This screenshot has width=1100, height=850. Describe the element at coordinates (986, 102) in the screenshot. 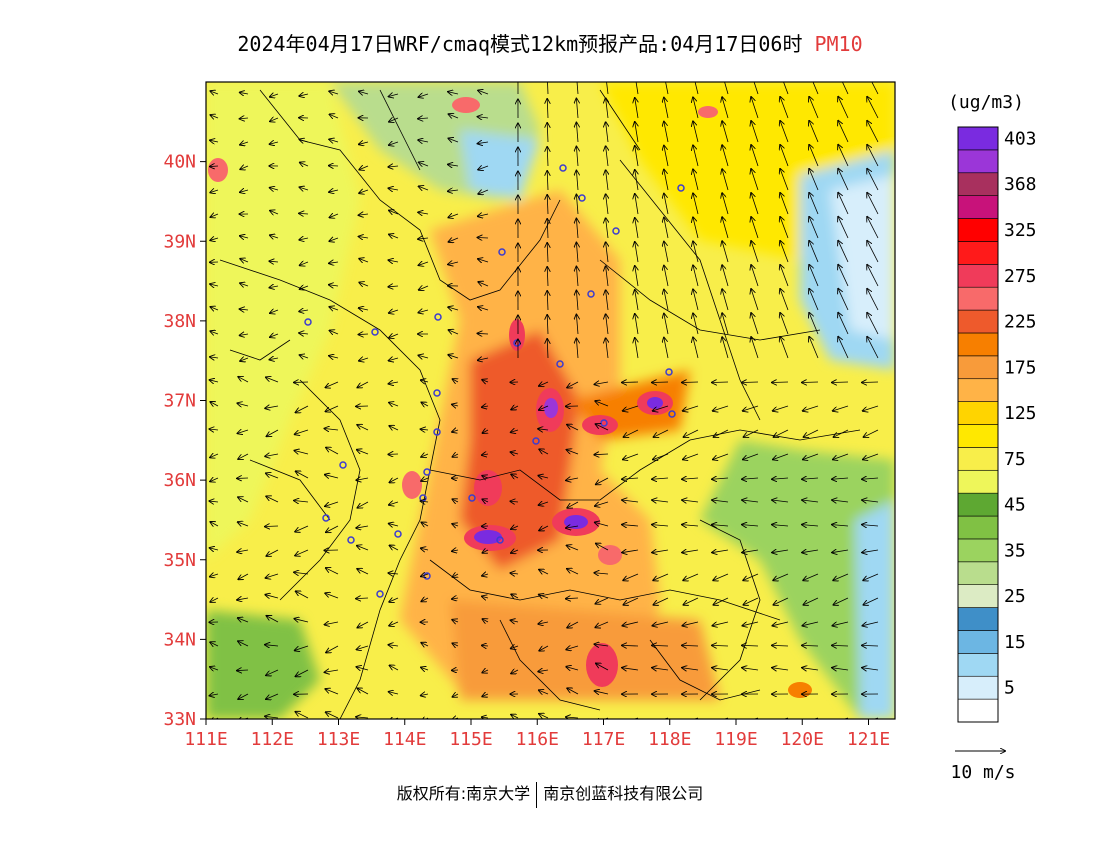

I see `legend-unit: (ug/m3)` at that location.